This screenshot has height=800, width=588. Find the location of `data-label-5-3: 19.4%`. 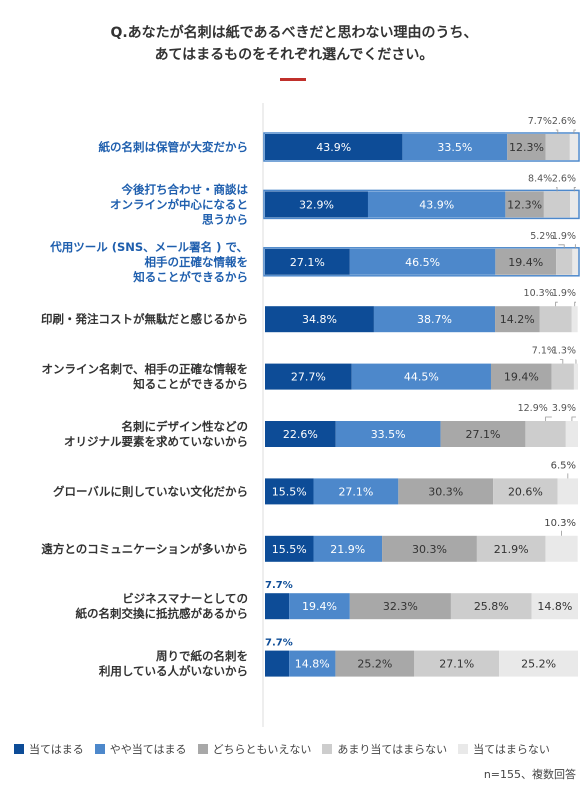

data-label-5-3: 19.4% is located at coordinates (521, 377).